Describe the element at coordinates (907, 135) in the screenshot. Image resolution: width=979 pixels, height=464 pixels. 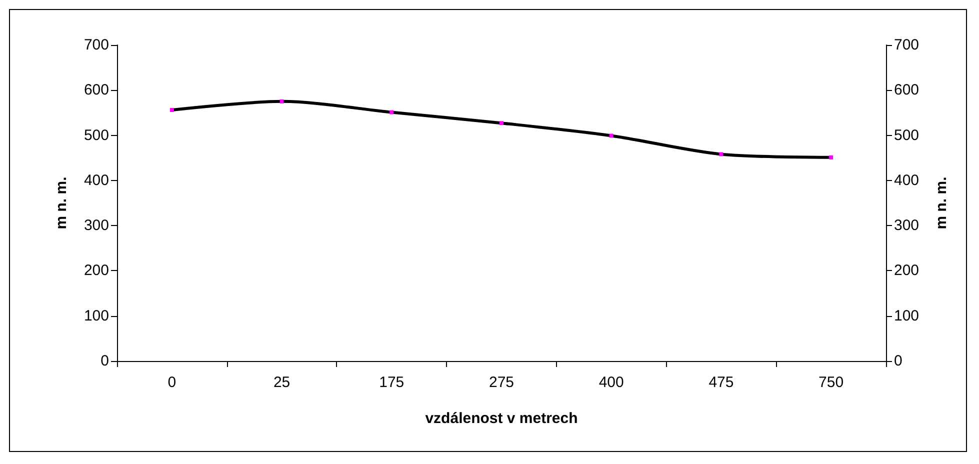
I see `y2-tick-label: 500` at that location.